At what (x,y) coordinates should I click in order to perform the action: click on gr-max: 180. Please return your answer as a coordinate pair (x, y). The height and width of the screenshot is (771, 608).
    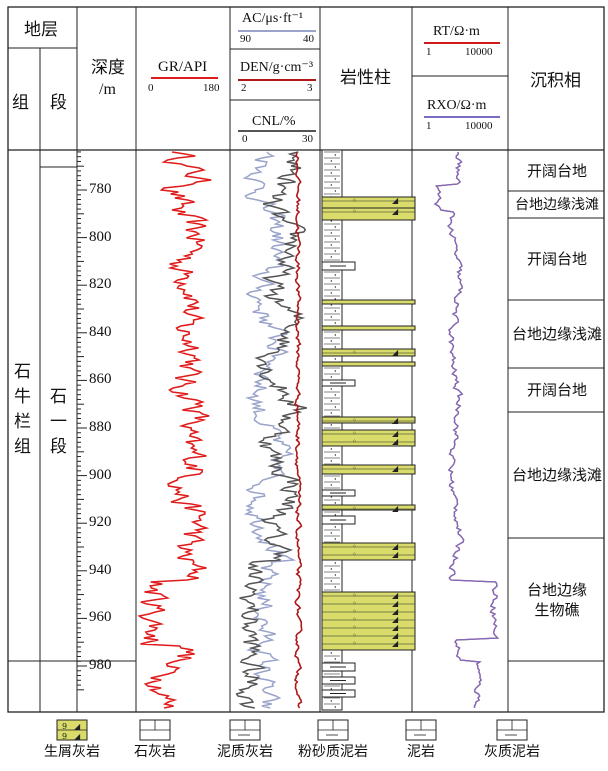
    Looking at the image, I should click on (211, 88).